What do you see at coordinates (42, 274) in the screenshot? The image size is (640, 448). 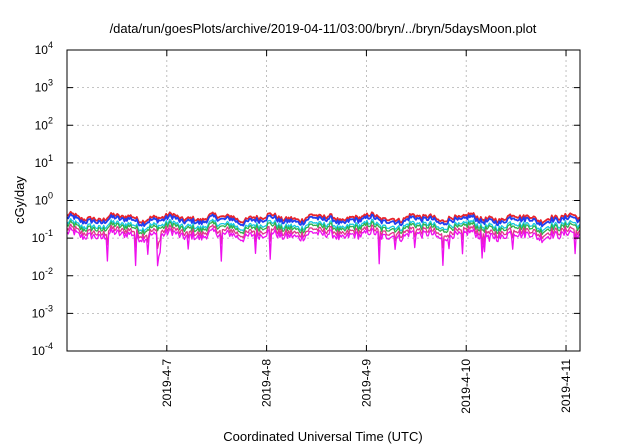 I see `y-tick-label: 10⁻²` at bounding box center [42, 274].